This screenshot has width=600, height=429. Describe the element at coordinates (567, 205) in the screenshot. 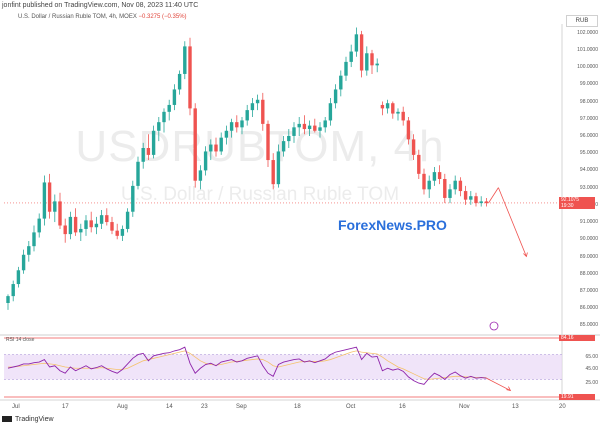

I see `bar-countdown: 19:30` at that location.